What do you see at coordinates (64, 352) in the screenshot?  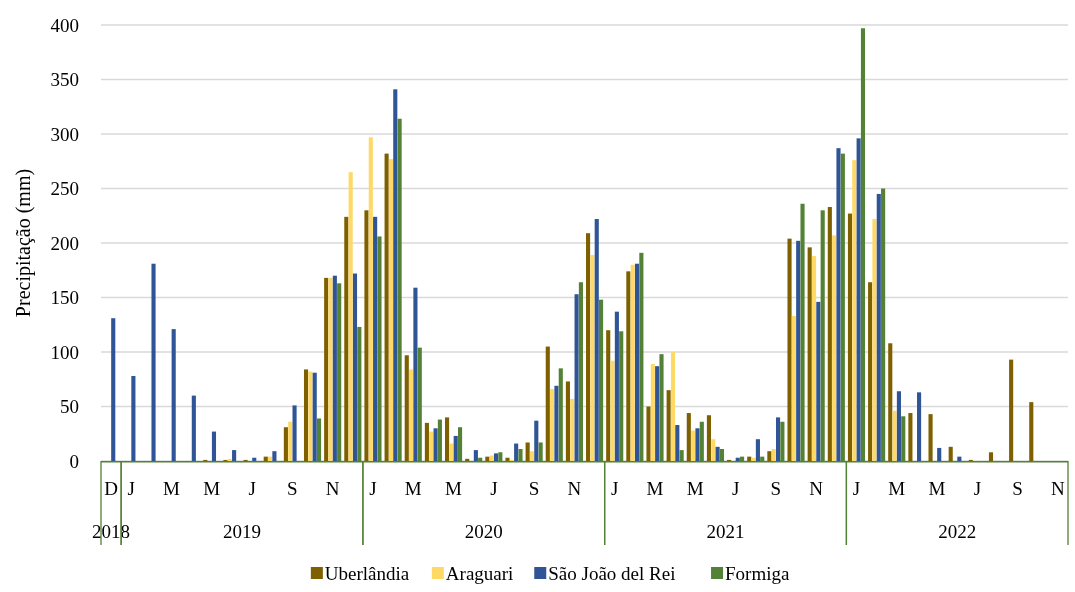 I see `y-tick-label: 100` at bounding box center [64, 352].